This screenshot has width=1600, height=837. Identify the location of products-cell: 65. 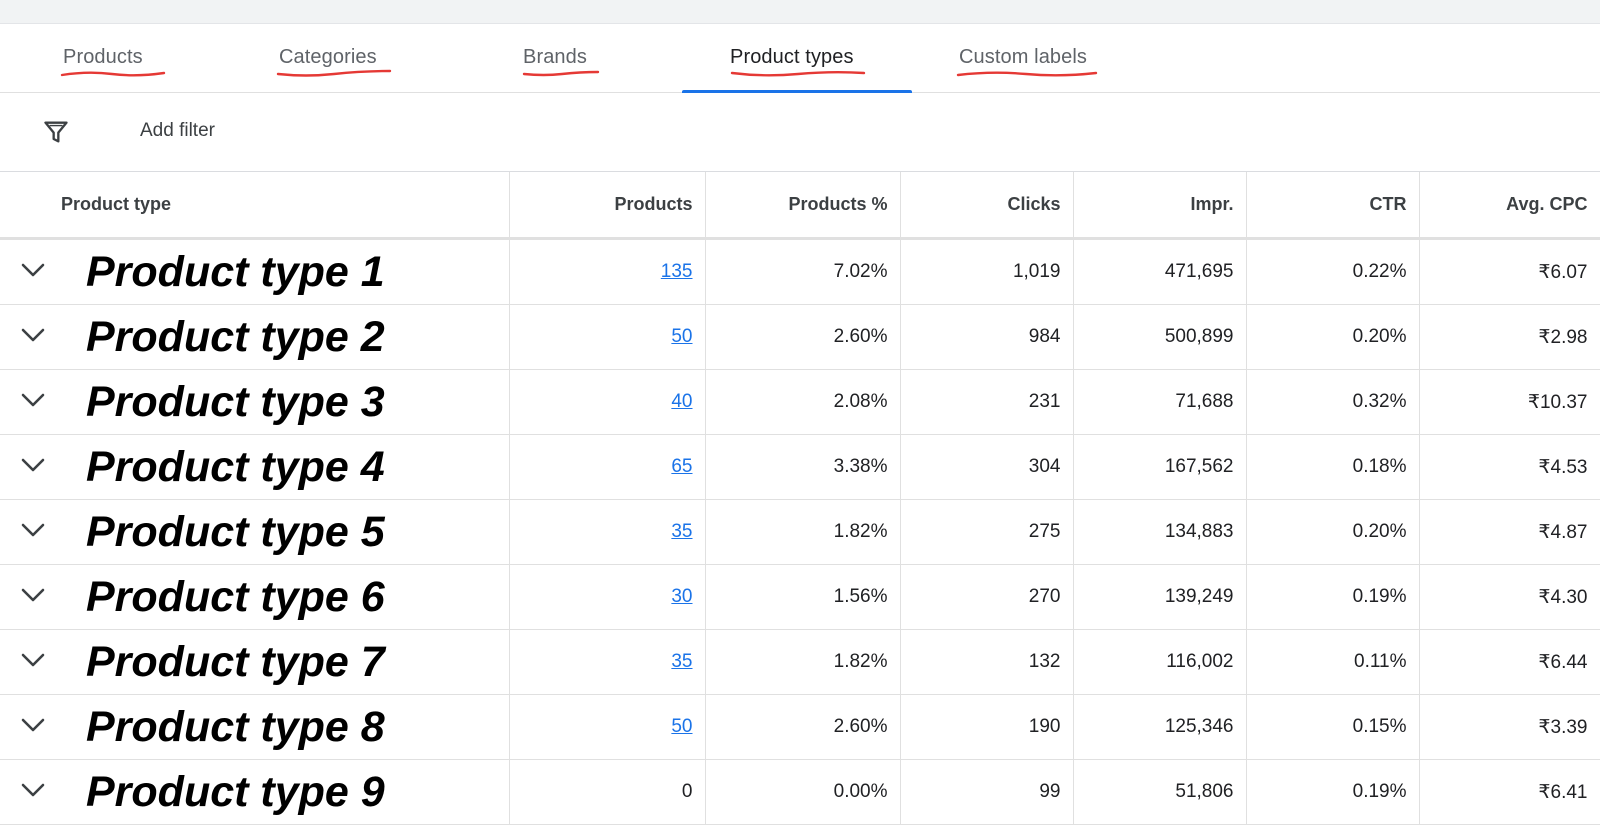
(607, 467).